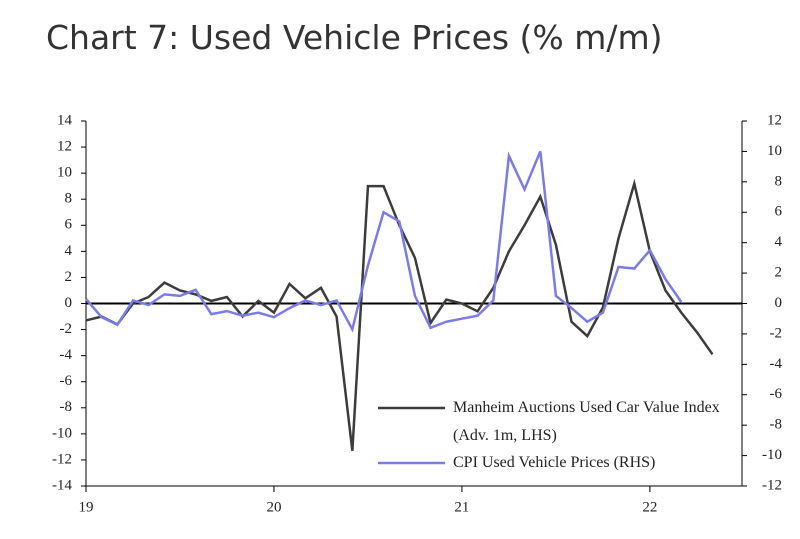 The image size is (800, 539). I want to click on y-tick-label: -8, so click(66, 407).